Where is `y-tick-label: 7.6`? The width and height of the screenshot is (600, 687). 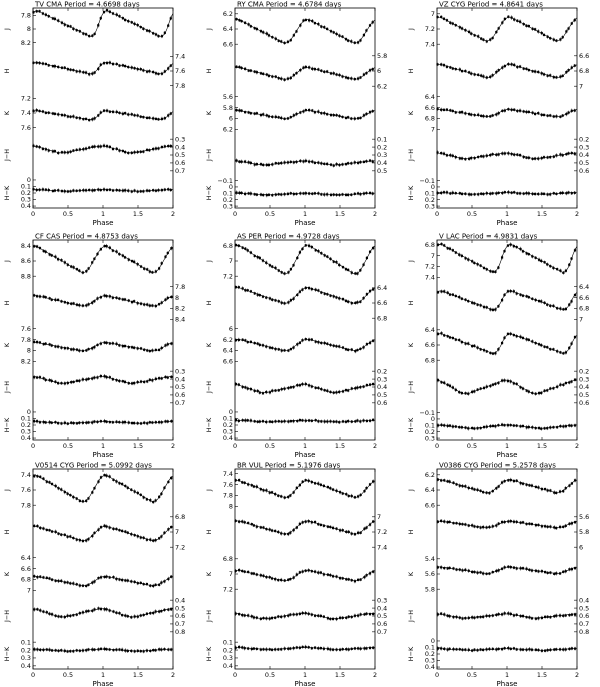
y-tick-label: 7.6 is located at coordinates (26, 128).